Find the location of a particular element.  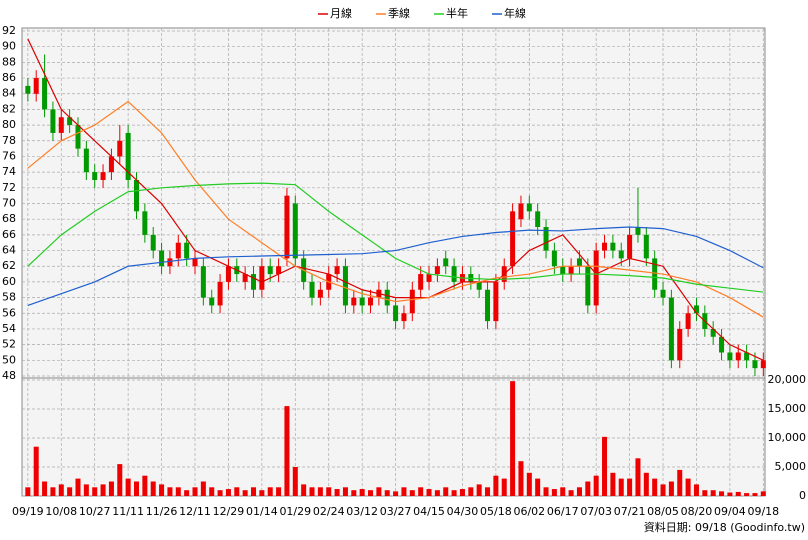

y-tick-label: 62 is located at coordinates (9, 265).